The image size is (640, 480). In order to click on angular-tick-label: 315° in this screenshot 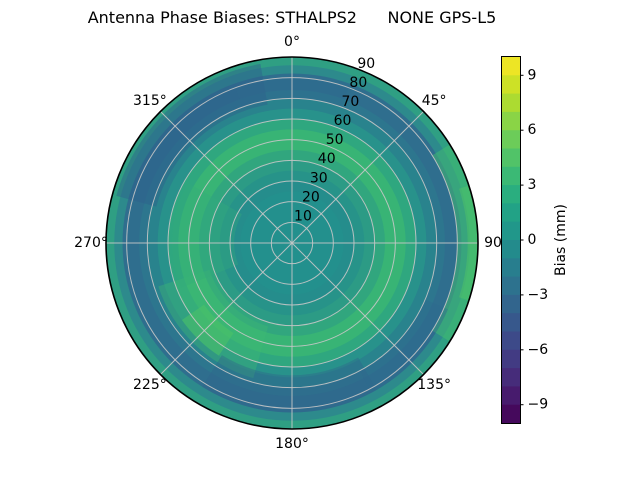, I will do `click(150, 101)`.